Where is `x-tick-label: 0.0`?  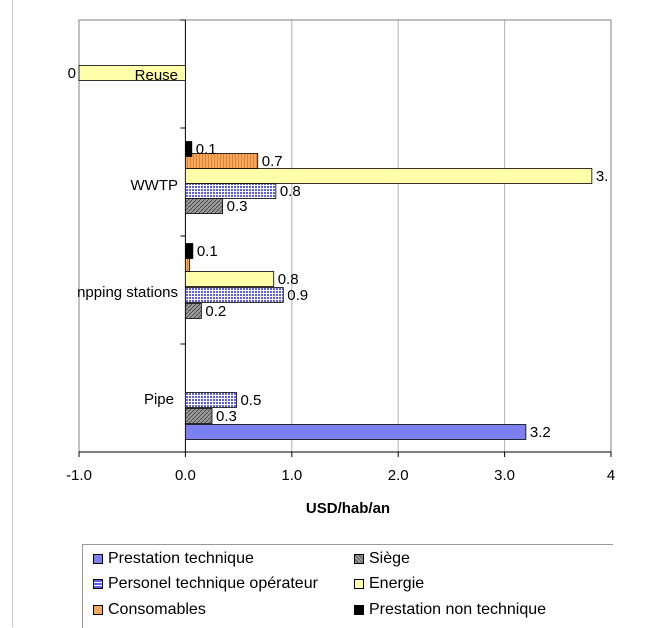
x-tick-label: 0.0 is located at coordinates (185, 475).